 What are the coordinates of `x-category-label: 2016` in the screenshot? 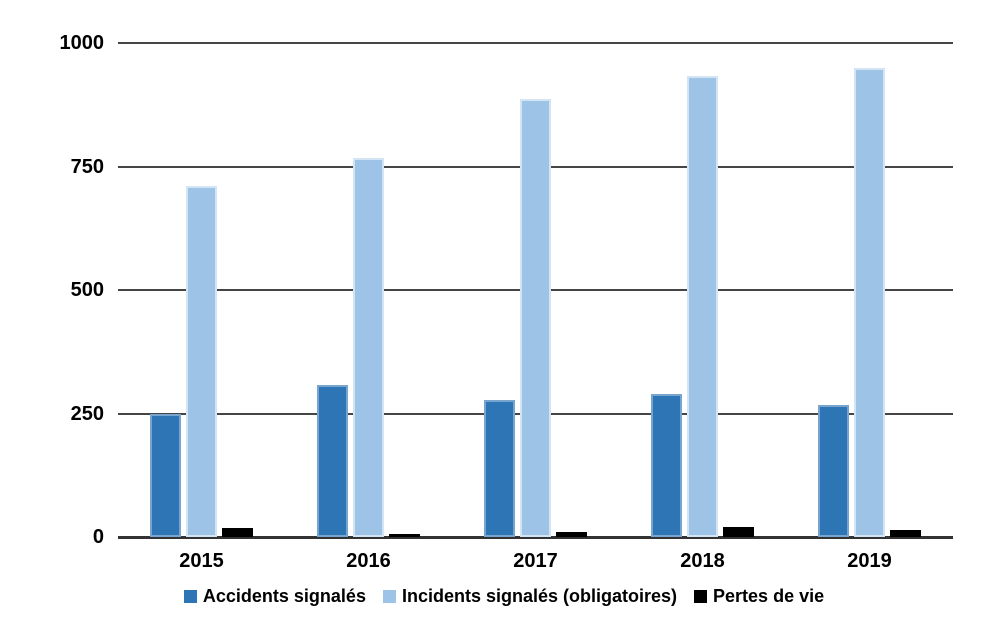 It's located at (368, 561).